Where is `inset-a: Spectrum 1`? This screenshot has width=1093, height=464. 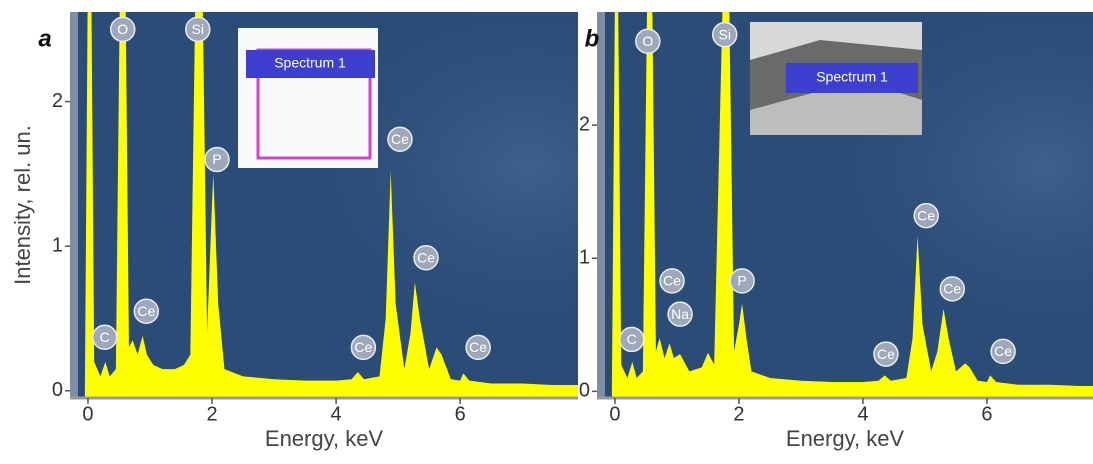
inset-a: Spectrum 1 is located at coordinates (308, 98).